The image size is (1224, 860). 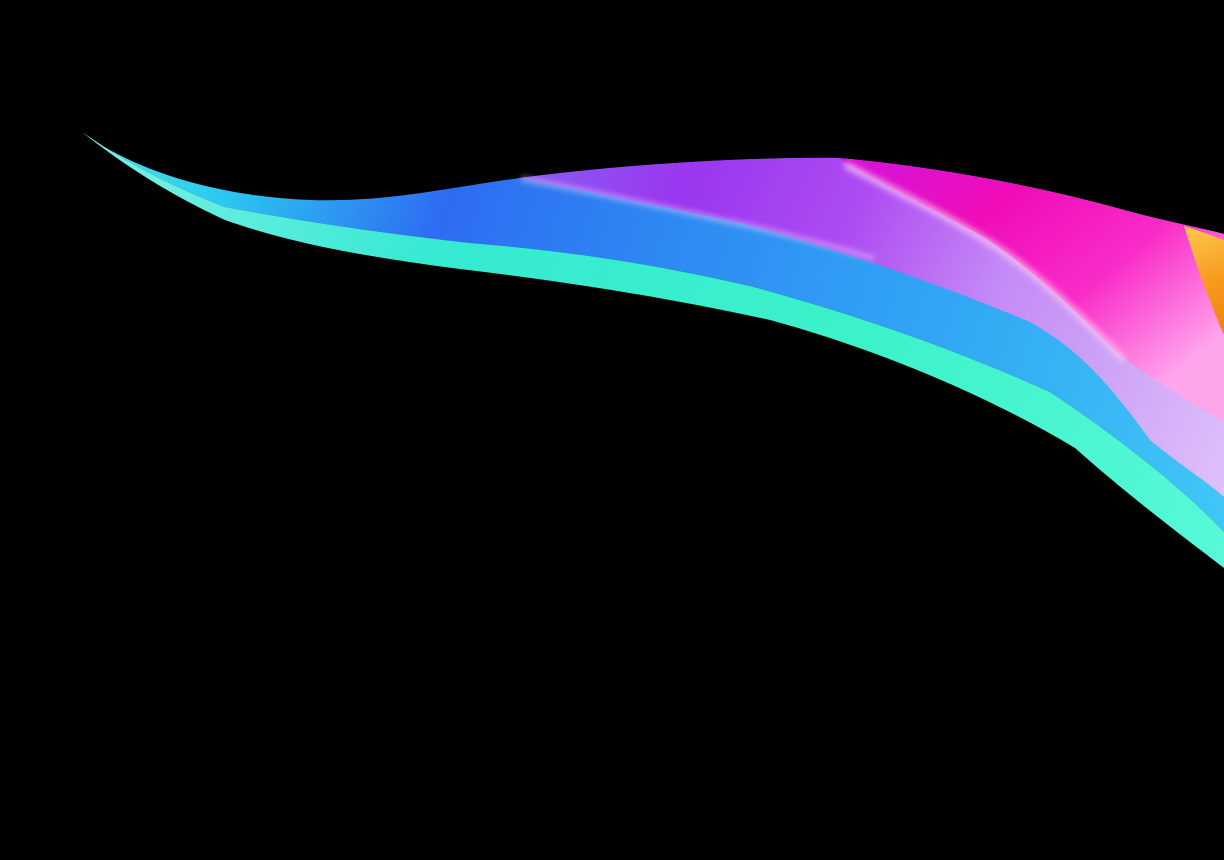 I want to click on purple-edge-highlight, so click(x=697, y=218).